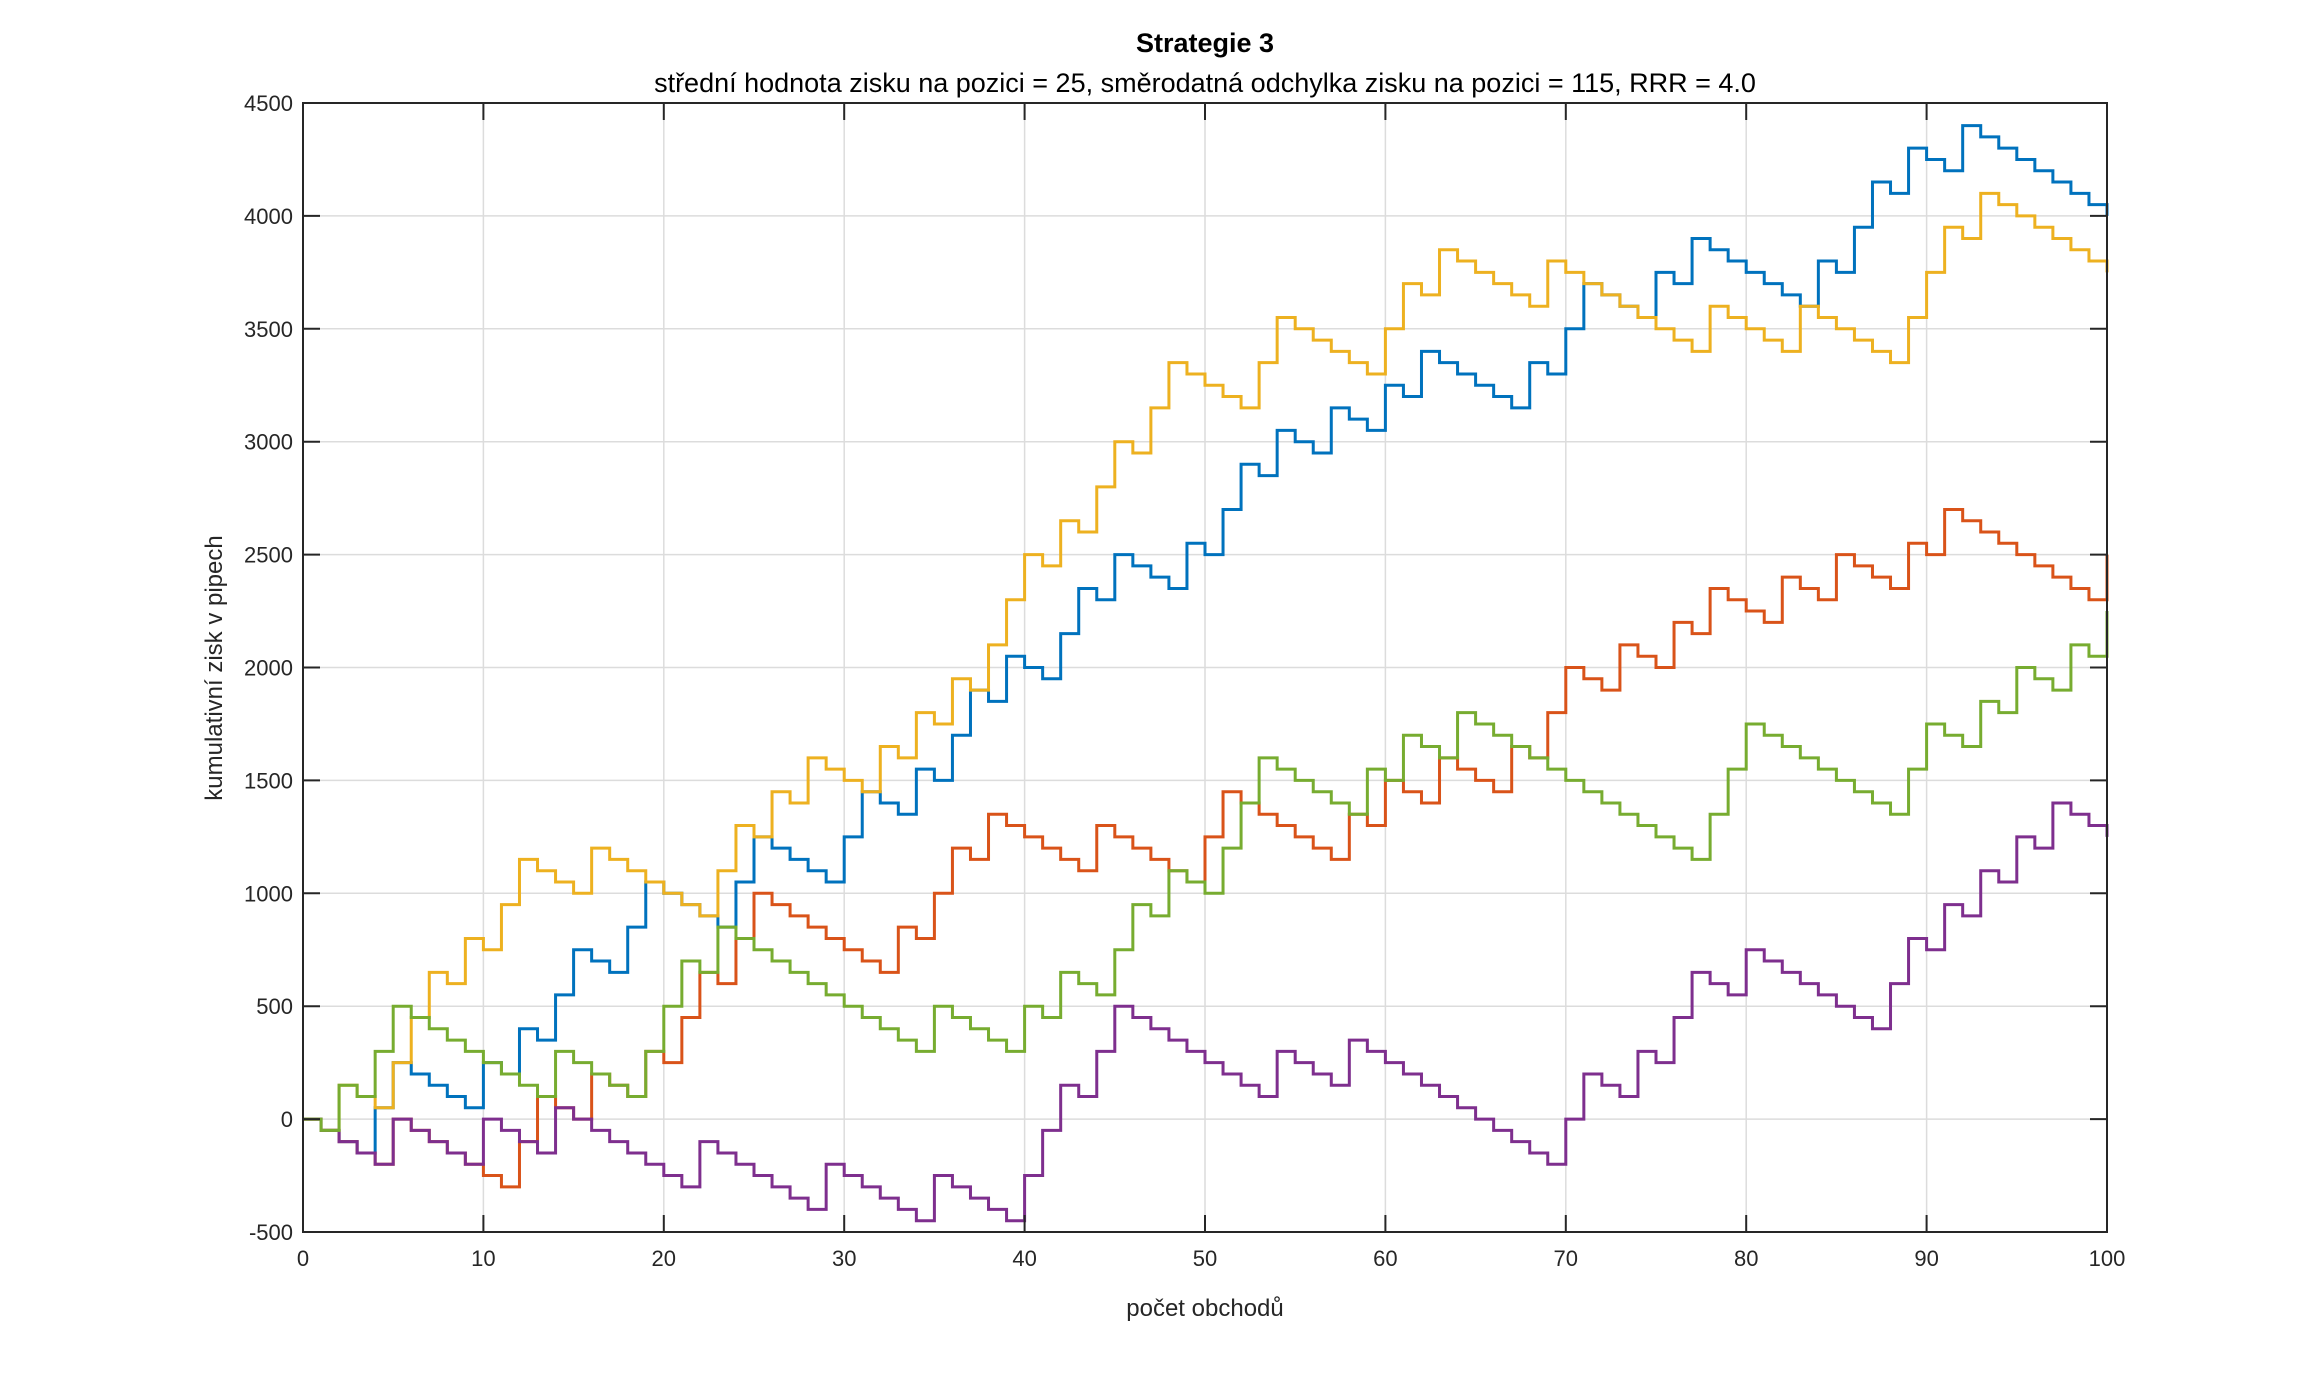 The image size is (2303, 1382). I want to click on y-tick-label: 4000, so click(268, 216).